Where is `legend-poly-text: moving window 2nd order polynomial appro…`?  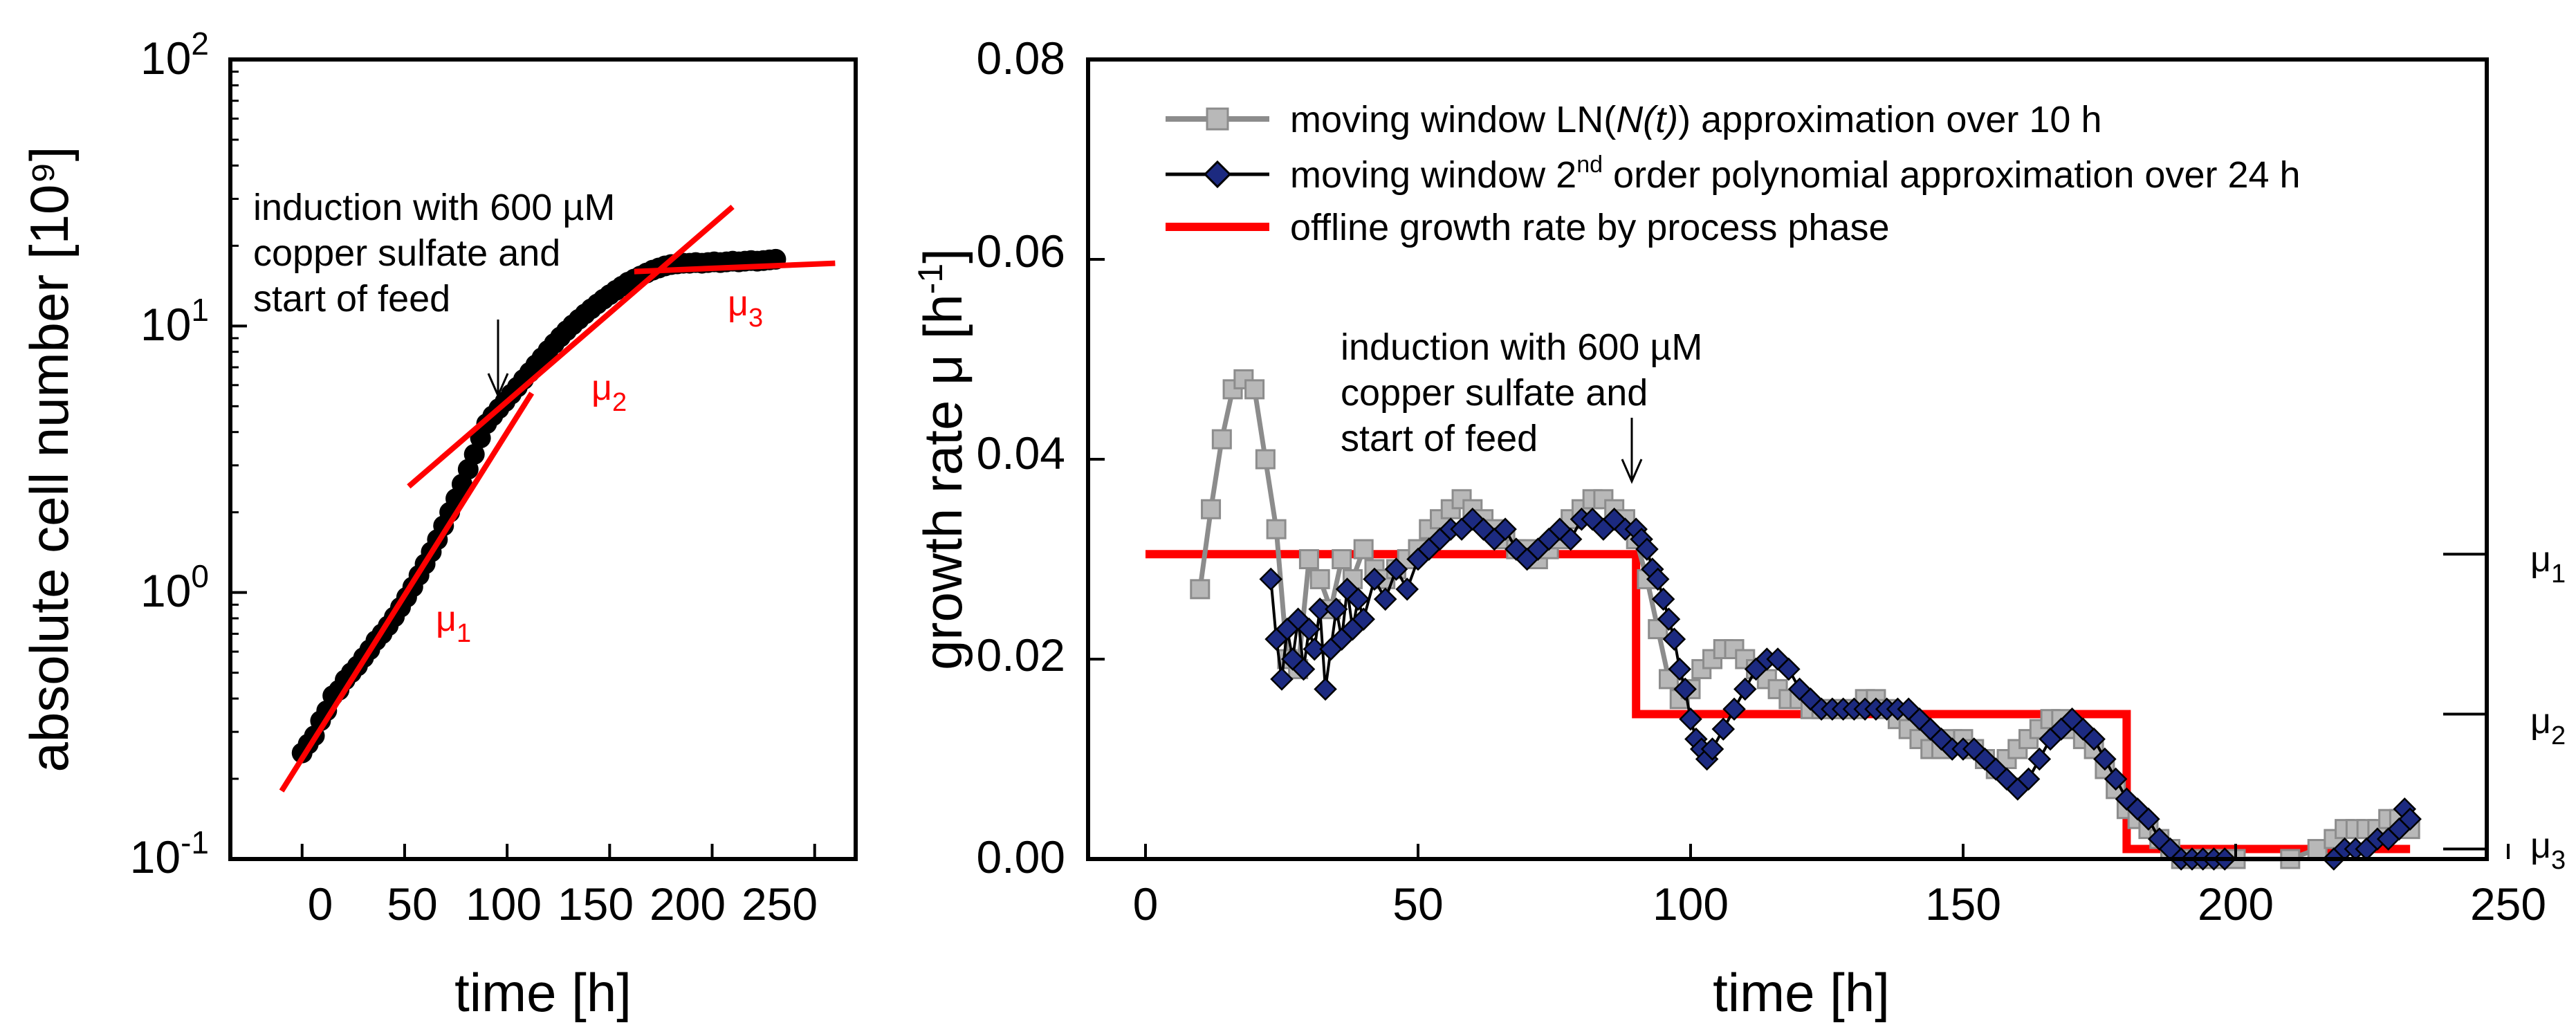
legend-poly-text: moving window 2nd order polynomial appro… is located at coordinates (1795, 173).